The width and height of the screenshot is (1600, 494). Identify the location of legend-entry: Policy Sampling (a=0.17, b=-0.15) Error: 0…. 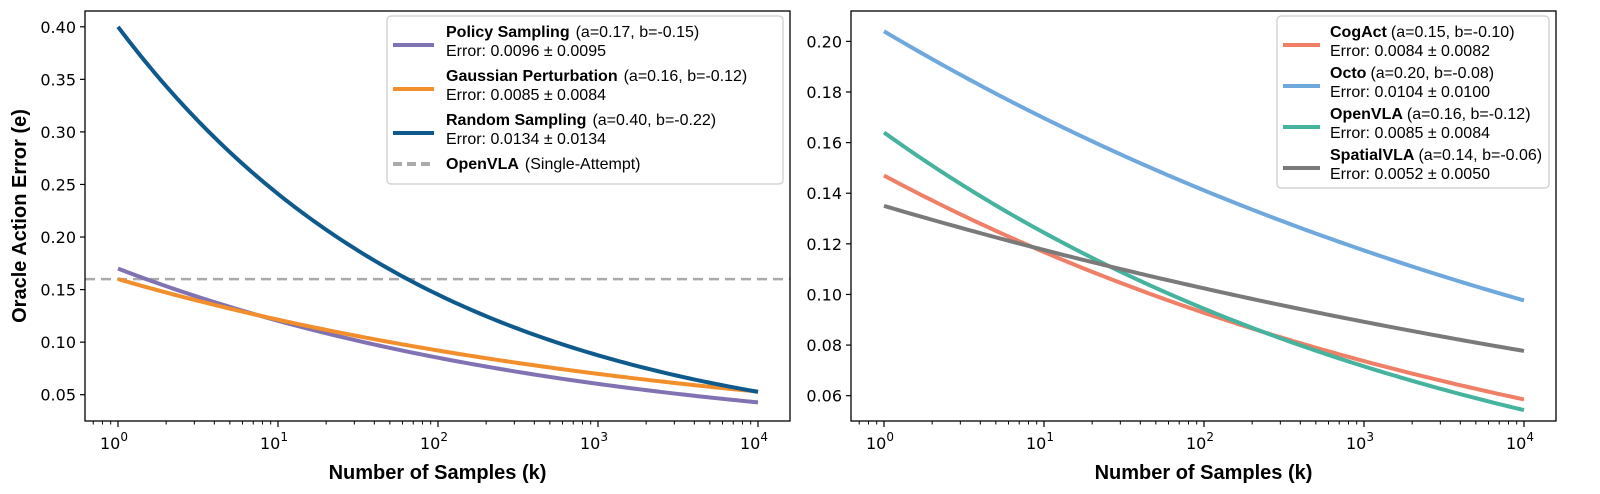
(546, 42).